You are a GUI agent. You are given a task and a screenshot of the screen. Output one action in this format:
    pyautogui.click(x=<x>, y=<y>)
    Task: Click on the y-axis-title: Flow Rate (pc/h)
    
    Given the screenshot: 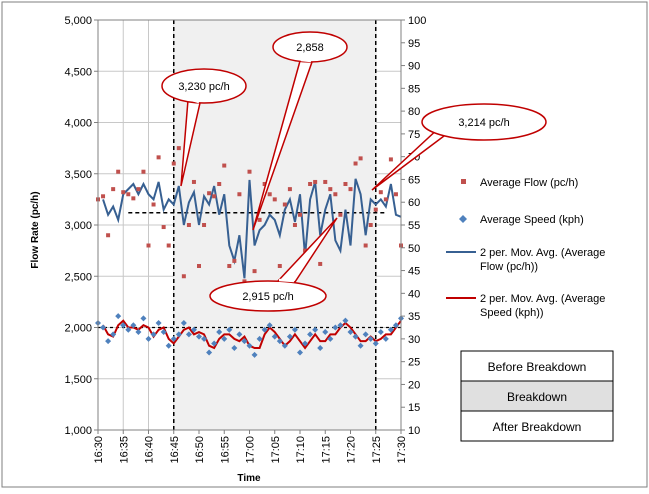 What is the action you would take?
    pyautogui.click(x=35, y=229)
    